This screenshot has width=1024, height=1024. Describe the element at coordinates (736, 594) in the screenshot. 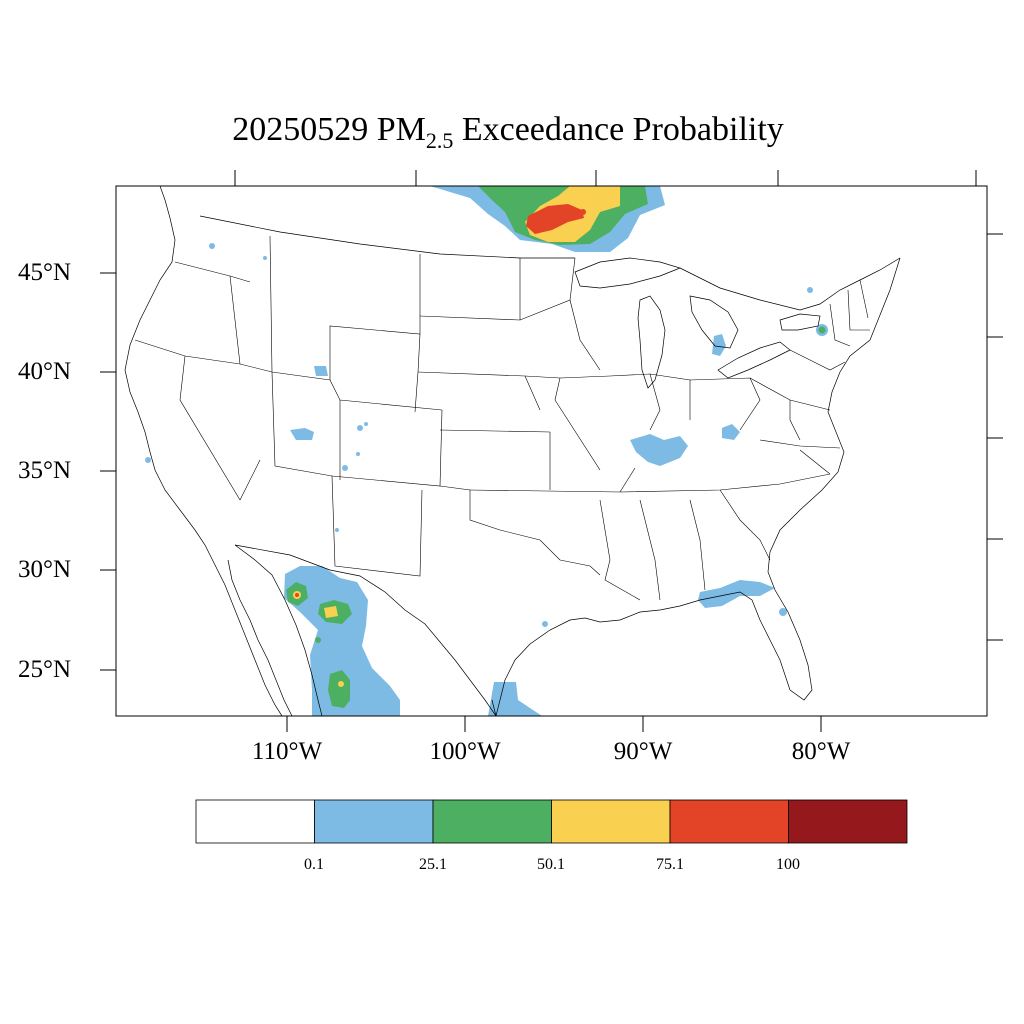

I see `contour-blue-fl` at that location.